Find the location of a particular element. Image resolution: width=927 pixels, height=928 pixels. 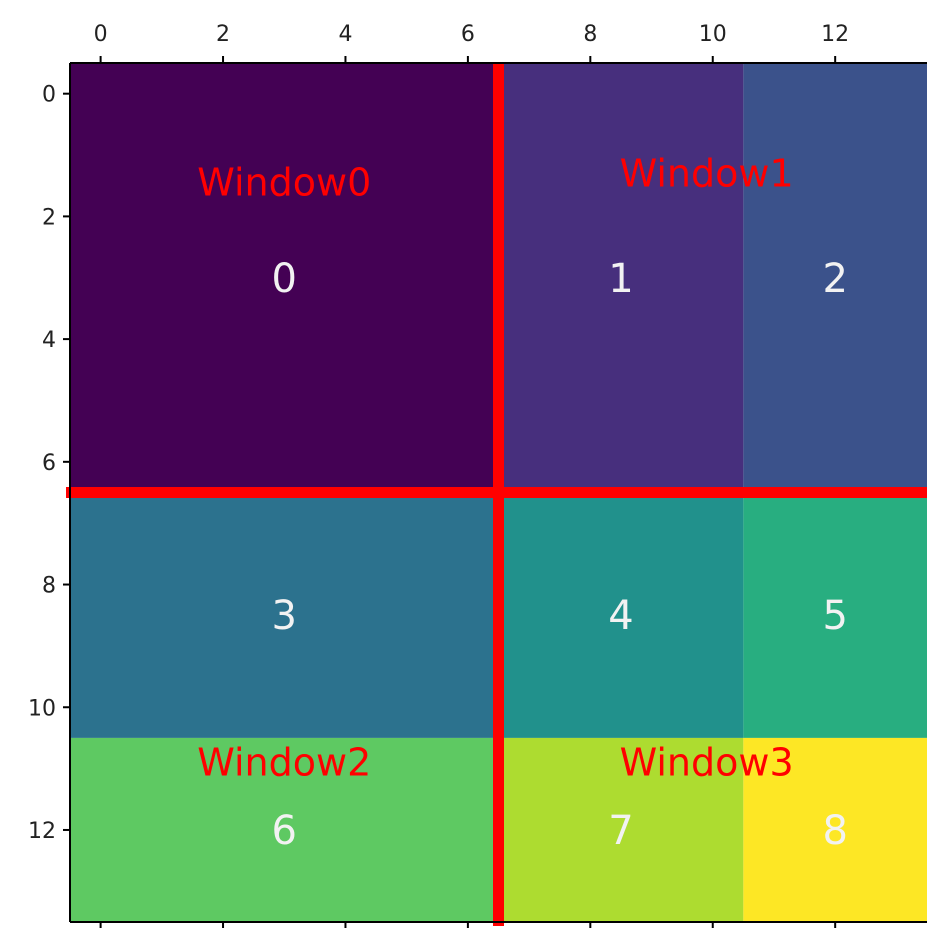

y-tick-label: 8 is located at coordinates (49, 586).